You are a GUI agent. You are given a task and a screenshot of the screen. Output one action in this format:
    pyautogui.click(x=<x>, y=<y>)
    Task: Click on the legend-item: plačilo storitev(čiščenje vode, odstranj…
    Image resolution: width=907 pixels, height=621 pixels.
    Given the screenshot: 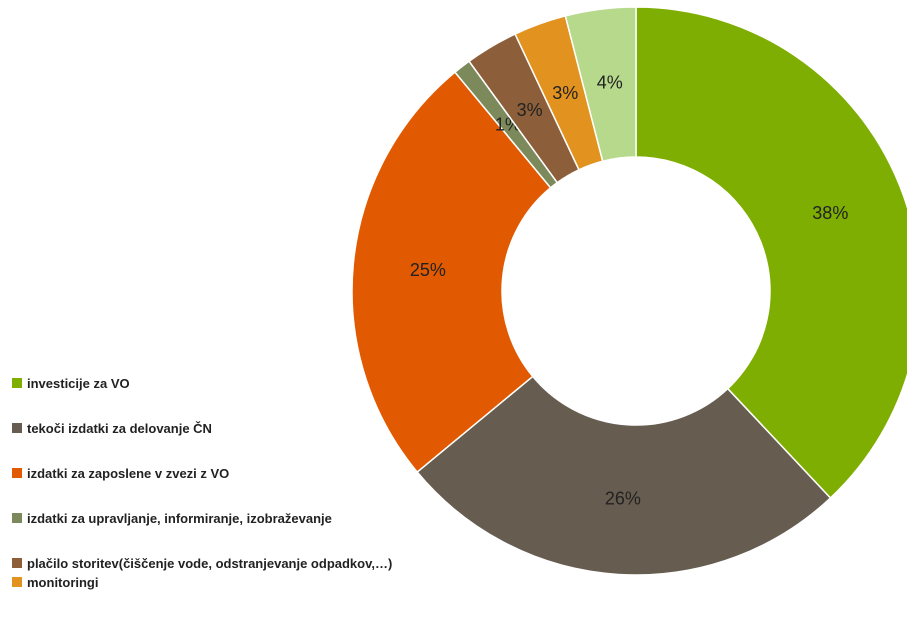 What is the action you would take?
    pyautogui.click(x=212, y=563)
    